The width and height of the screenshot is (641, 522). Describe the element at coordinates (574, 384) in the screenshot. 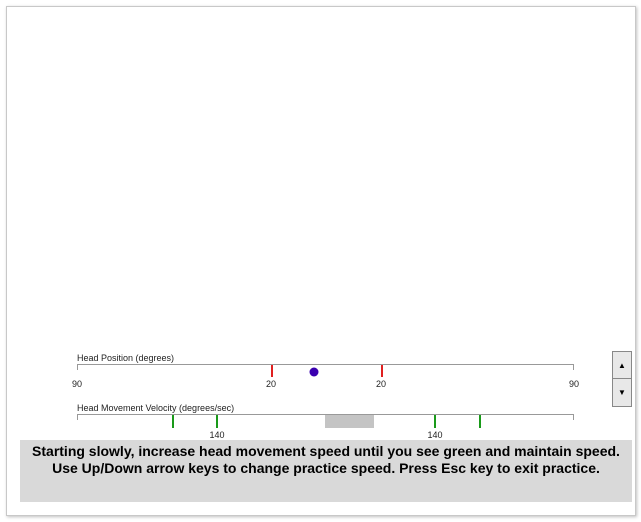

I see `head-position-tick-right: 90` at that location.